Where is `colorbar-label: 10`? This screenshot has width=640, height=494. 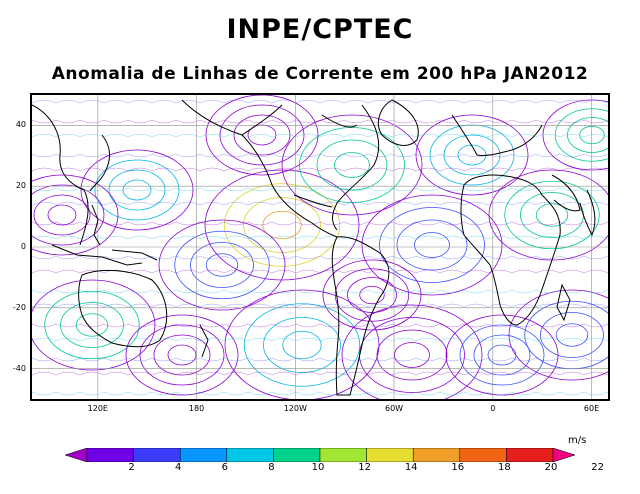
colorbar-label: 10 is located at coordinates (318, 467).